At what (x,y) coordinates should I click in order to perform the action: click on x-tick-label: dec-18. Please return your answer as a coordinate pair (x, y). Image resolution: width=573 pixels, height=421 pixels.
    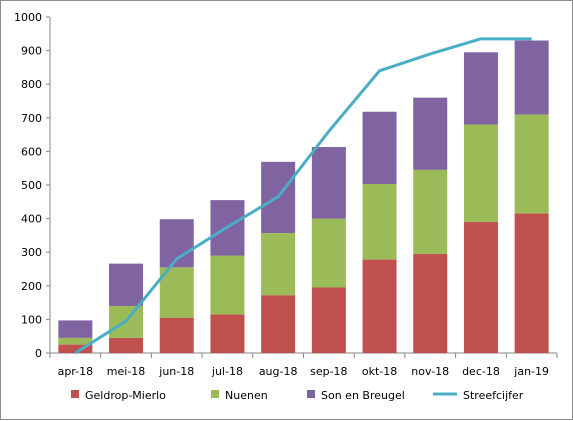
    Looking at the image, I should click on (481, 371).